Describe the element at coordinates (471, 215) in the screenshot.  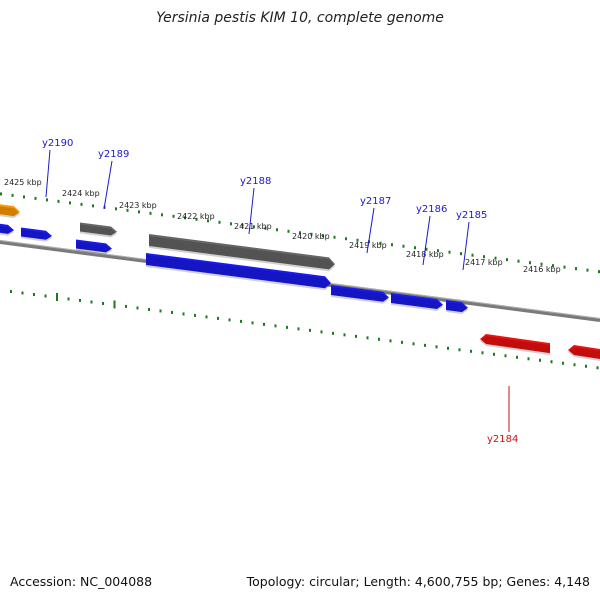
I see `gene-label: y2185` at that location.